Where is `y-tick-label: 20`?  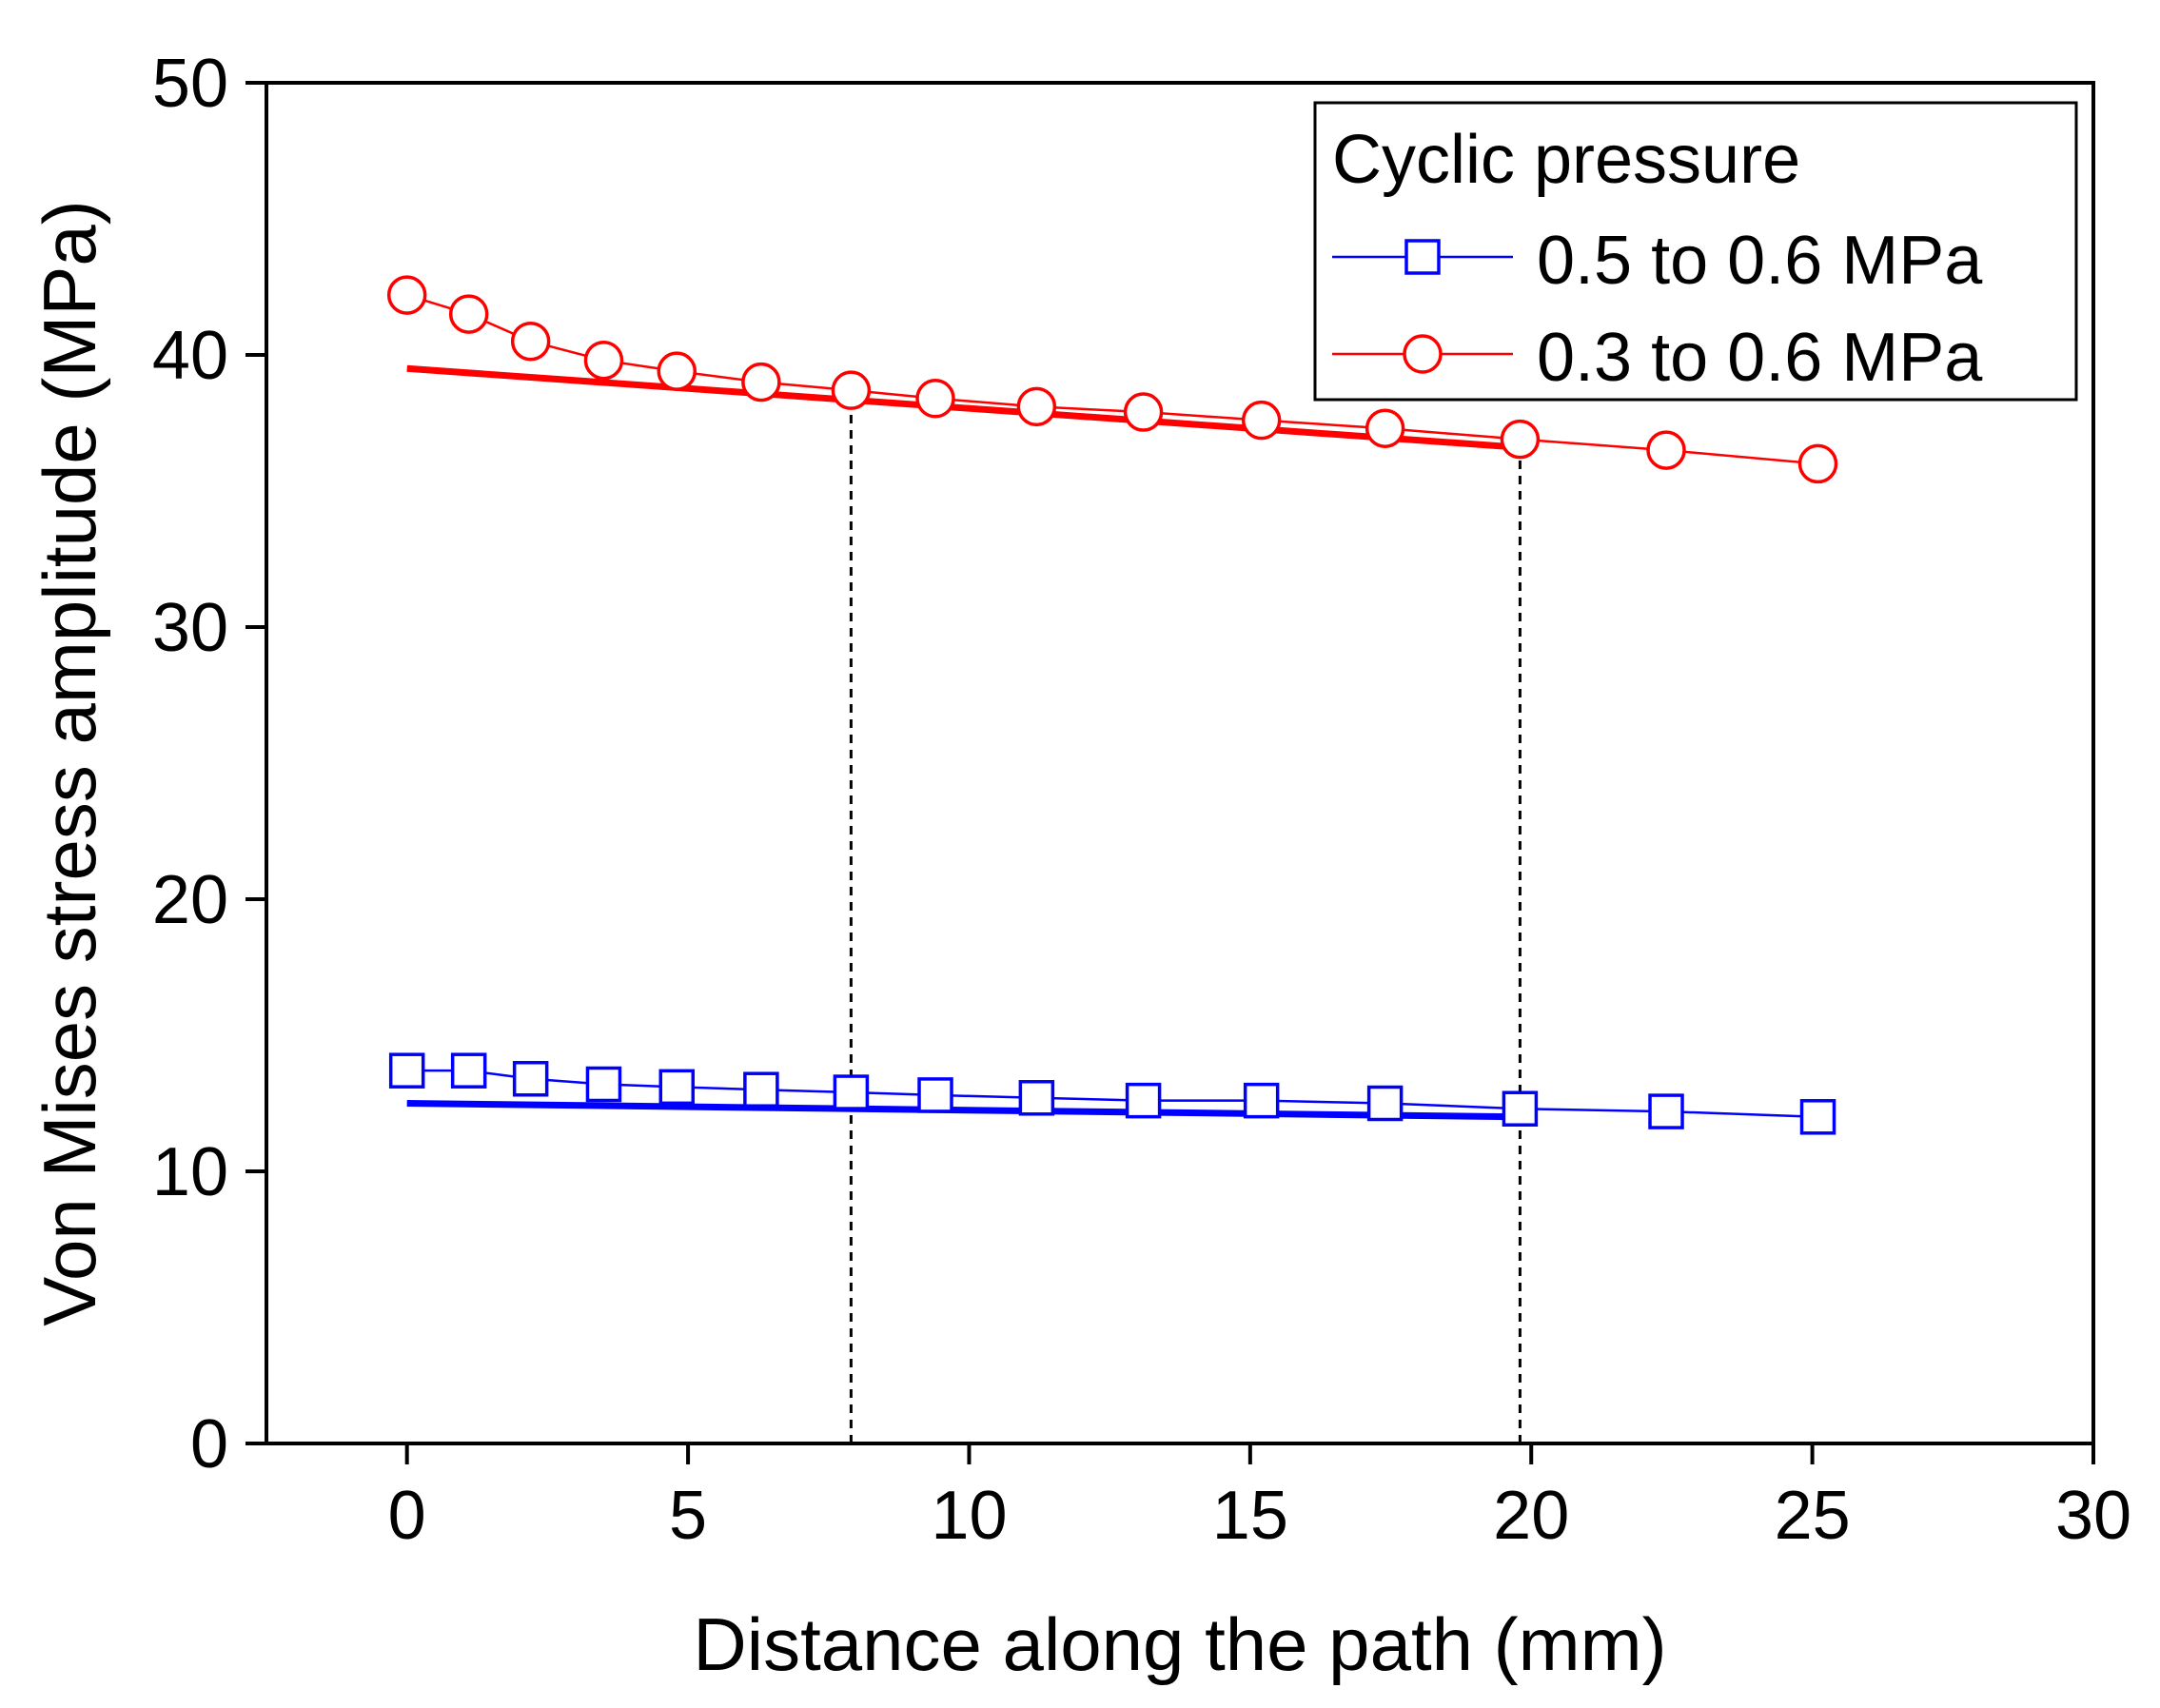 y-tick-label: 20 is located at coordinates (190, 900).